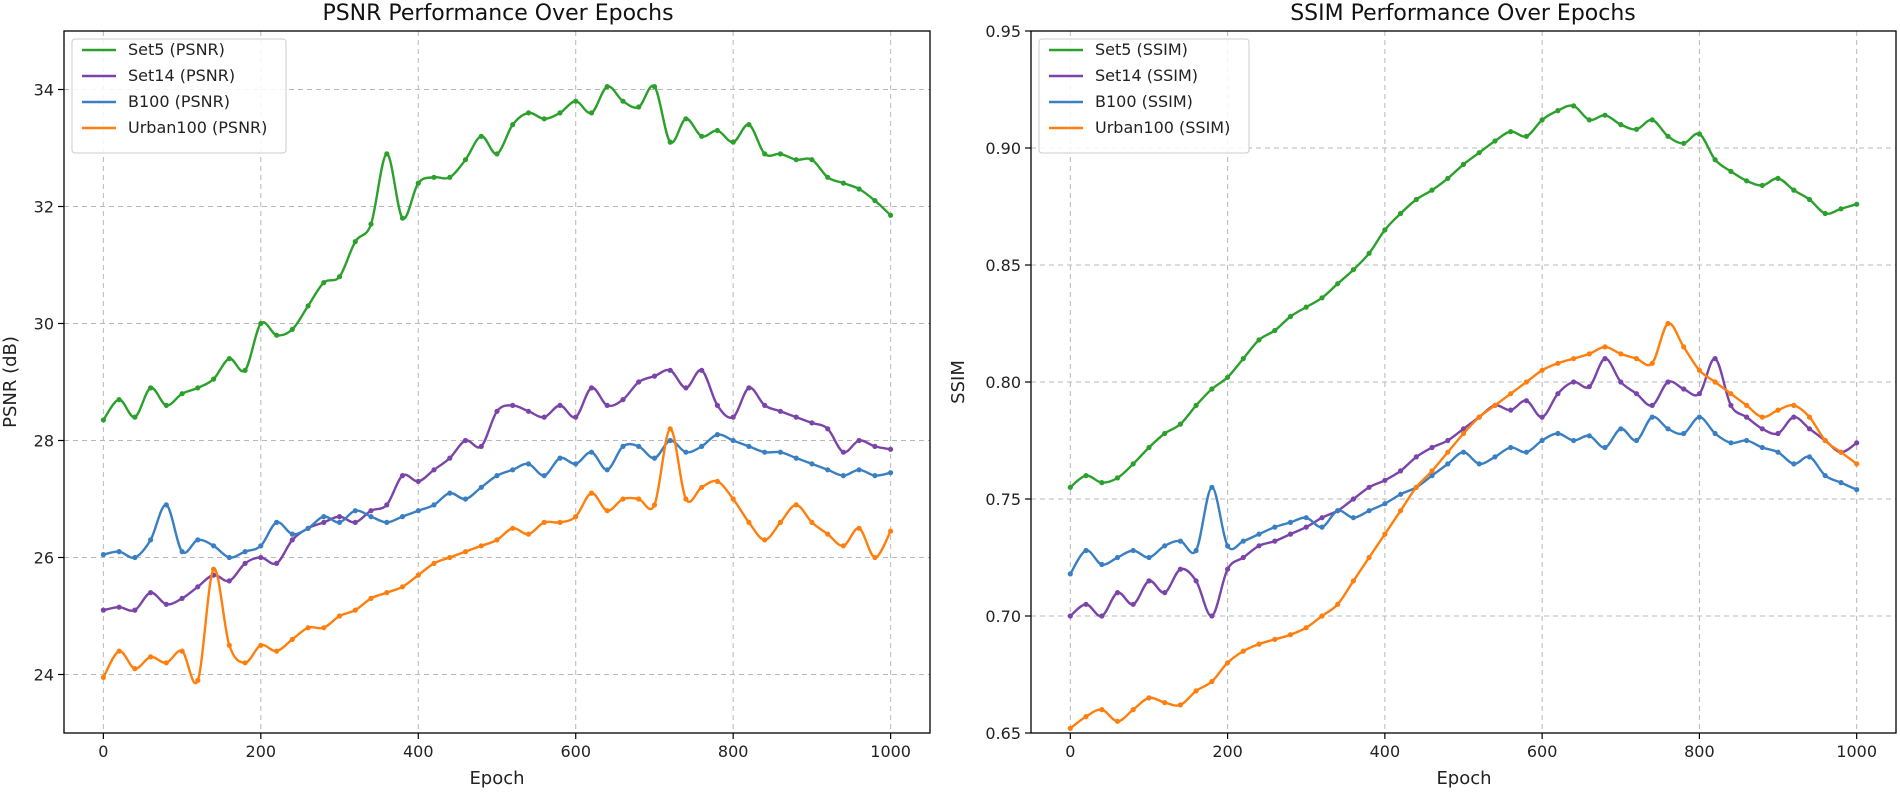 This screenshot has width=1900, height=792. Describe the element at coordinates (44, 675) in the screenshot. I see `psnr-y-tick-label: 24` at that location.